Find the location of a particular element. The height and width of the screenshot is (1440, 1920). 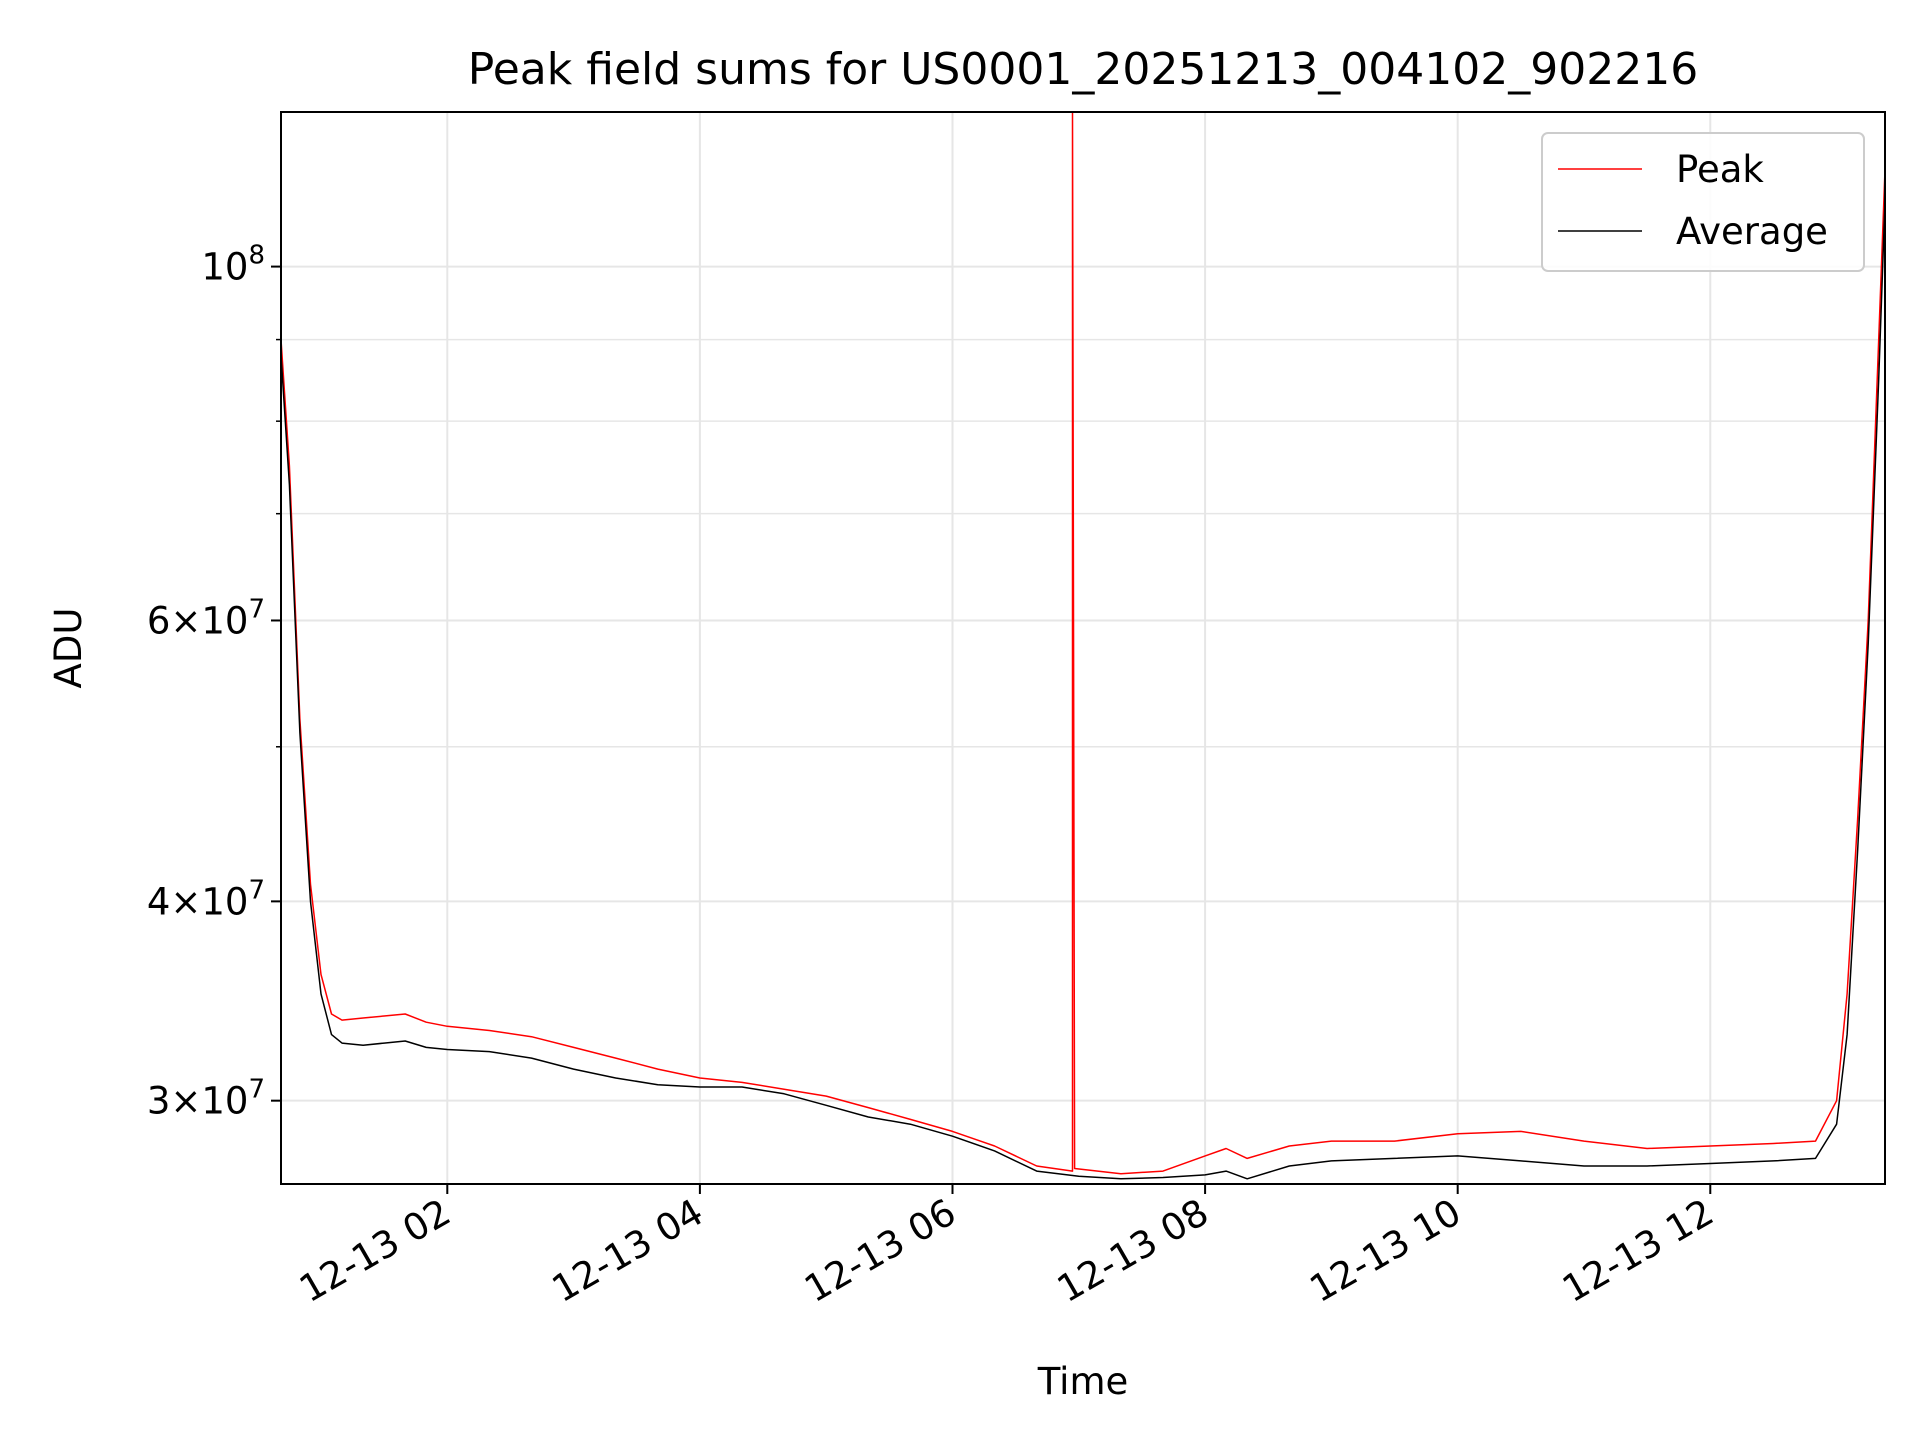

y-tick-label: 4×107 is located at coordinates (206, 899).